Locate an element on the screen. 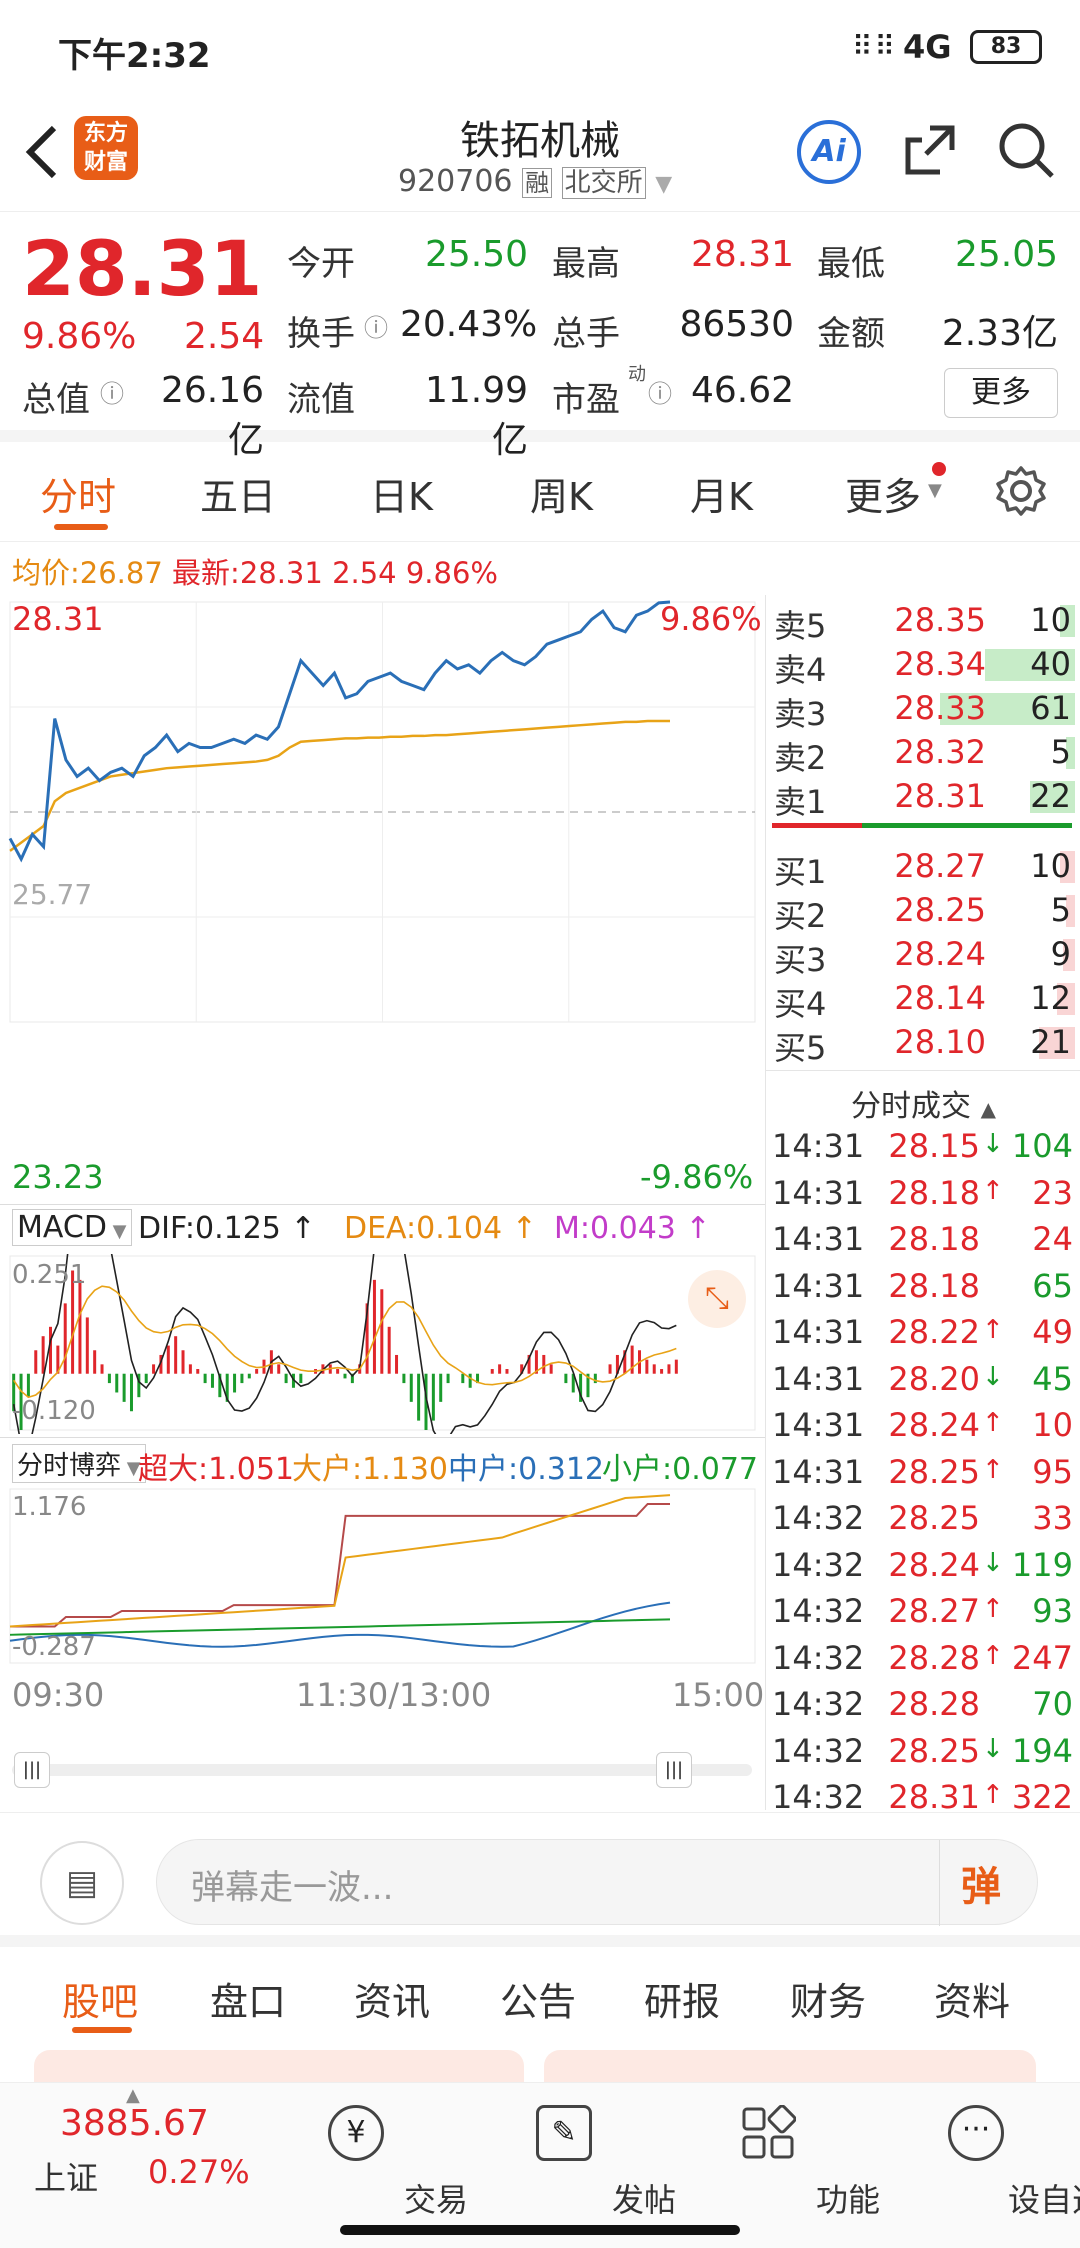  range-scrollbar is located at coordinates (382, 1770).